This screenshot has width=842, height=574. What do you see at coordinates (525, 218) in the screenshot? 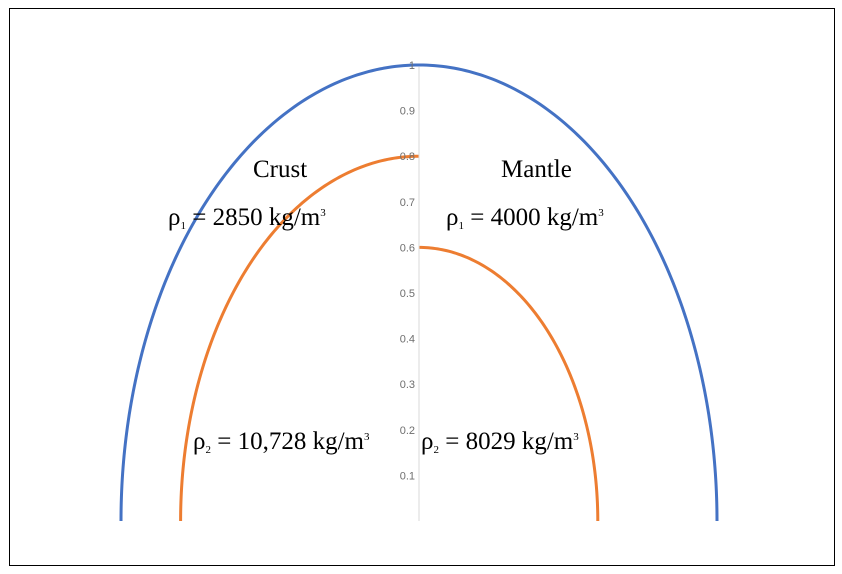
I see `mantle-rho1-label: ρ1 = 4000 kg/m3` at bounding box center [525, 218].